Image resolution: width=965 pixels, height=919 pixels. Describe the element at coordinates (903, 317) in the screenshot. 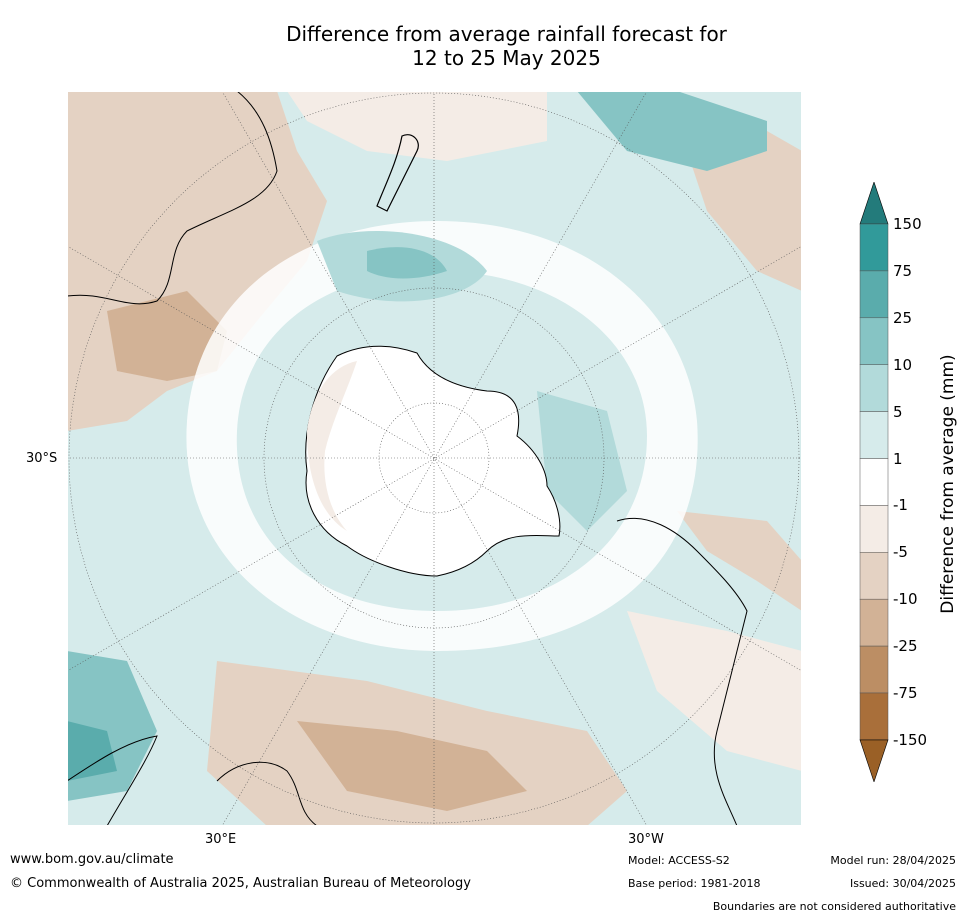

I see `colorbar-tick-label: 25` at that location.